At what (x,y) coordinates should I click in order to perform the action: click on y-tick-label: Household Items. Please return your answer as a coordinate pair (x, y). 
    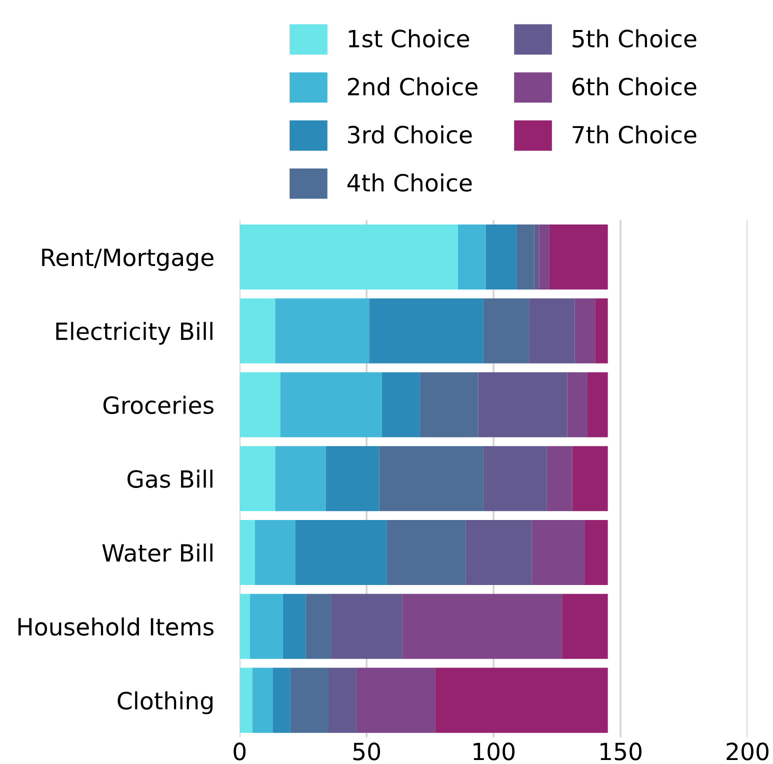
    Looking at the image, I should click on (116, 626).